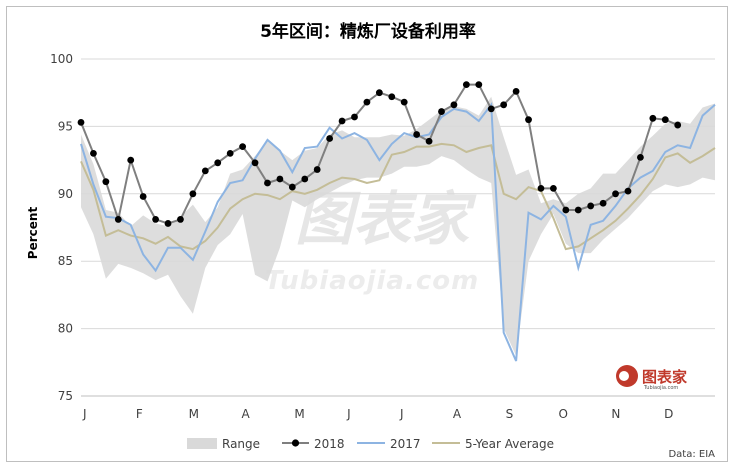 This screenshot has width=736, height=470. I want to click on legend-2017-label: 2017, so click(405, 444).